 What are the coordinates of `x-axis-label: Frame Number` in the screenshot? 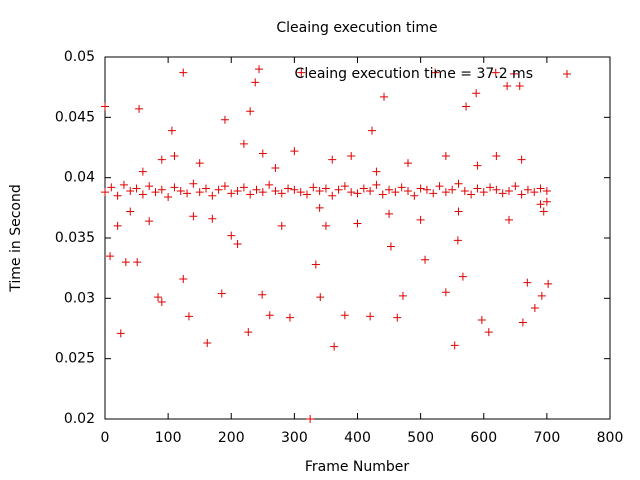 It's located at (357, 467).